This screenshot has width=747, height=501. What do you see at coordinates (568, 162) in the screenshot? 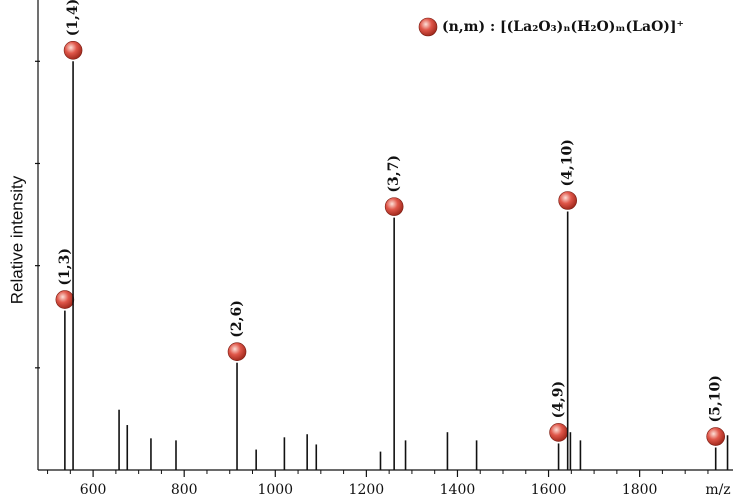
I see `peak-label: (4,10)` at bounding box center [568, 162].